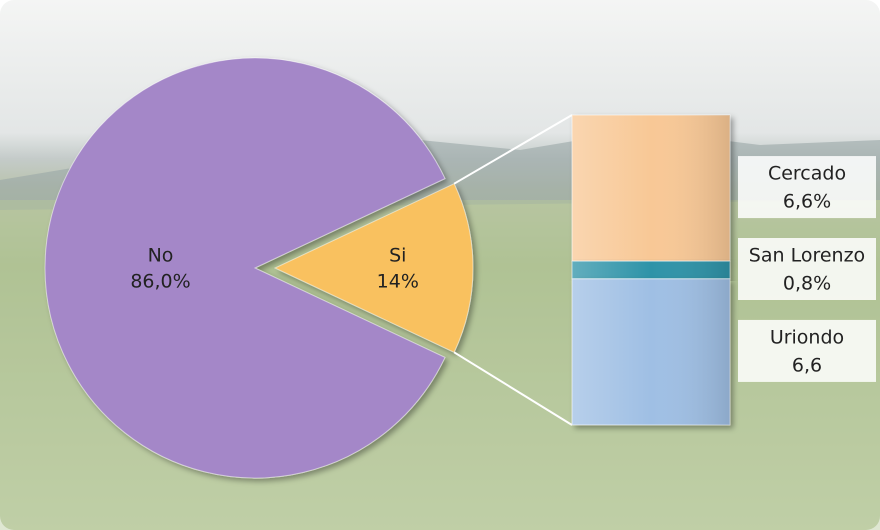 The width and height of the screenshot is (880, 530). I want to click on bar-value: 6,6, so click(807, 365).